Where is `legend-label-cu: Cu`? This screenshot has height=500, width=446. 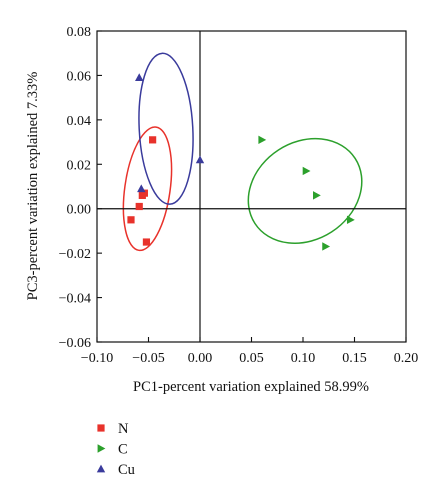
legend-label-cu: Cu is located at coordinates (126, 470).